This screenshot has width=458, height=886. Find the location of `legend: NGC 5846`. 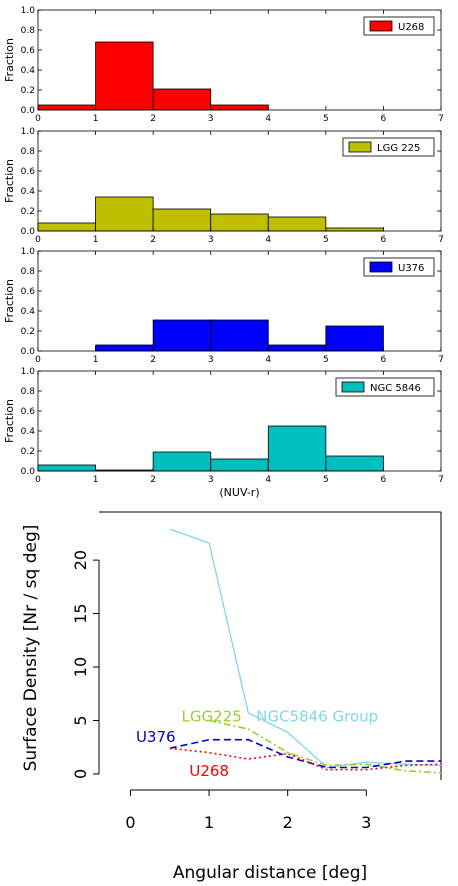

legend: NGC 5846 is located at coordinates (385, 387).